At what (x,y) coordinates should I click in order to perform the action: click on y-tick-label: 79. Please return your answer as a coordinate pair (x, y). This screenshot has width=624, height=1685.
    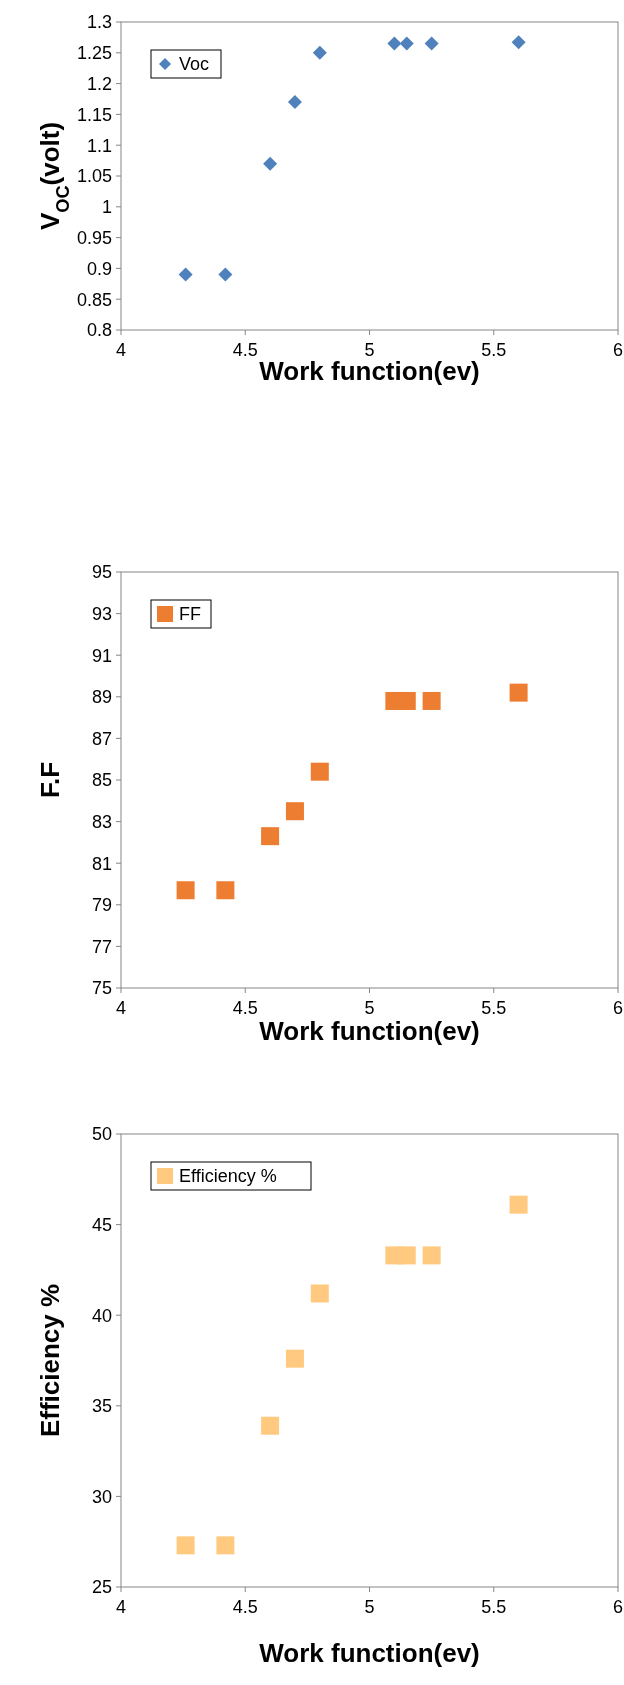
    Looking at the image, I should click on (101, 905).